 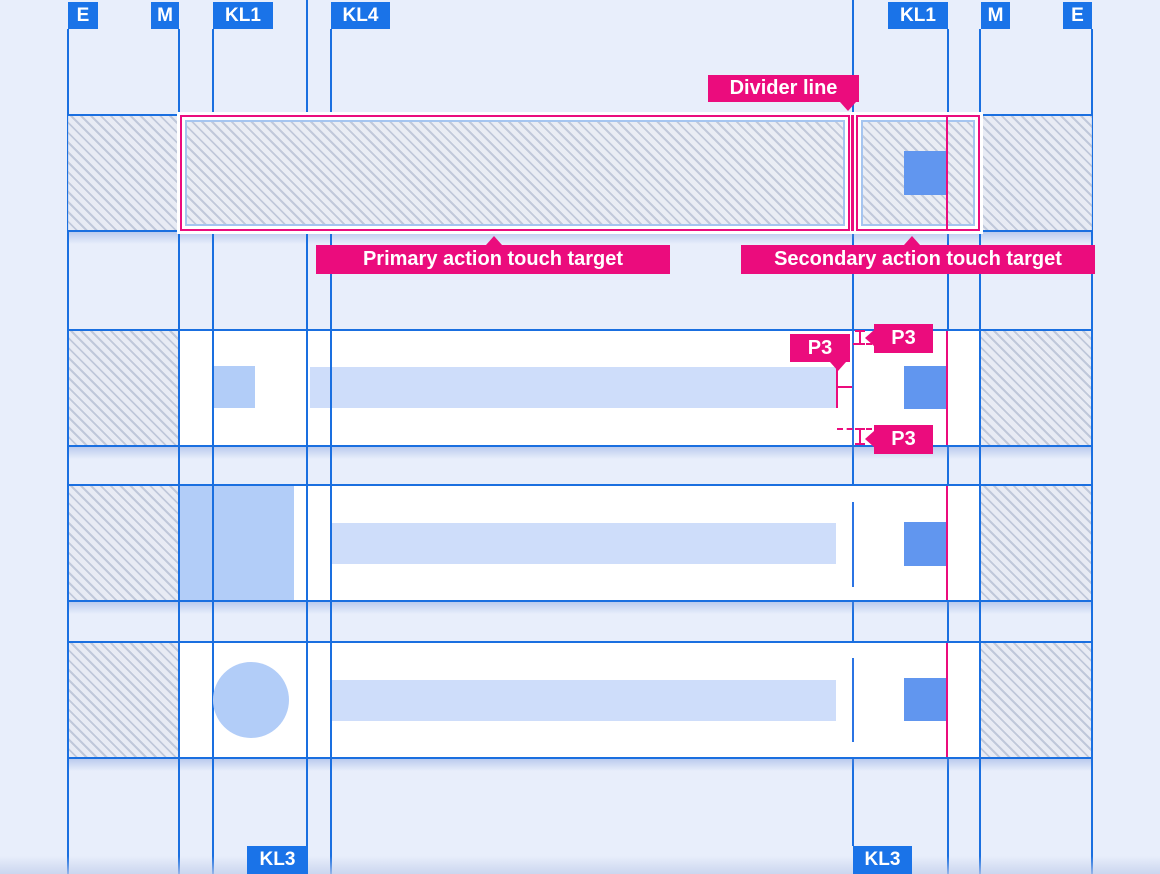 I want to click on p3-left-chip-arrow, so click(x=838, y=366).